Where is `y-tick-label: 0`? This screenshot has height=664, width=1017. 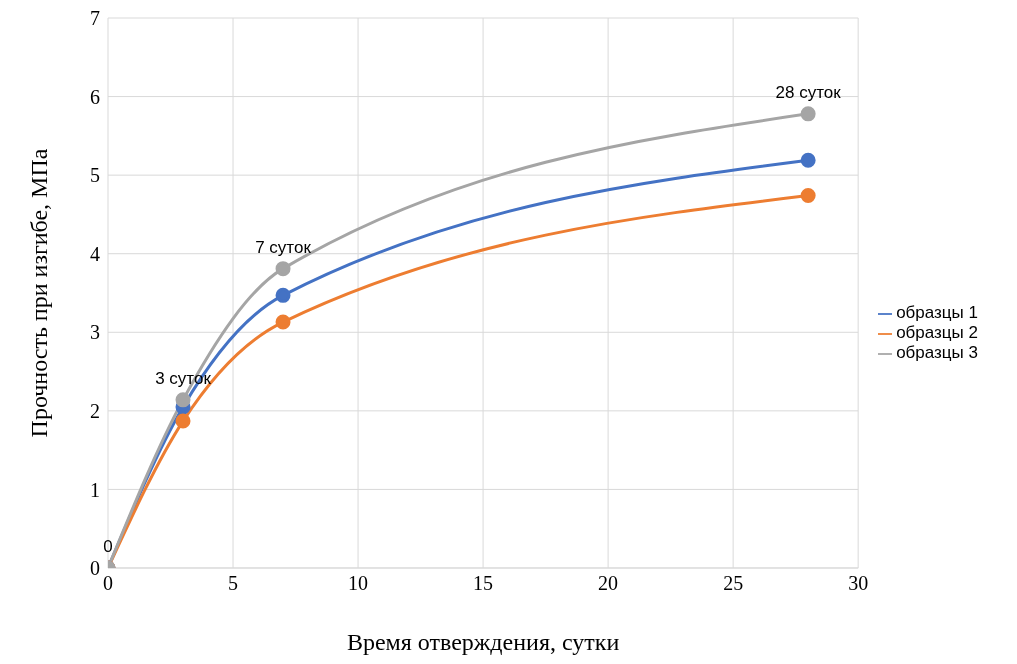
y-tick-label: 0 is located at coordinates (95, 568).